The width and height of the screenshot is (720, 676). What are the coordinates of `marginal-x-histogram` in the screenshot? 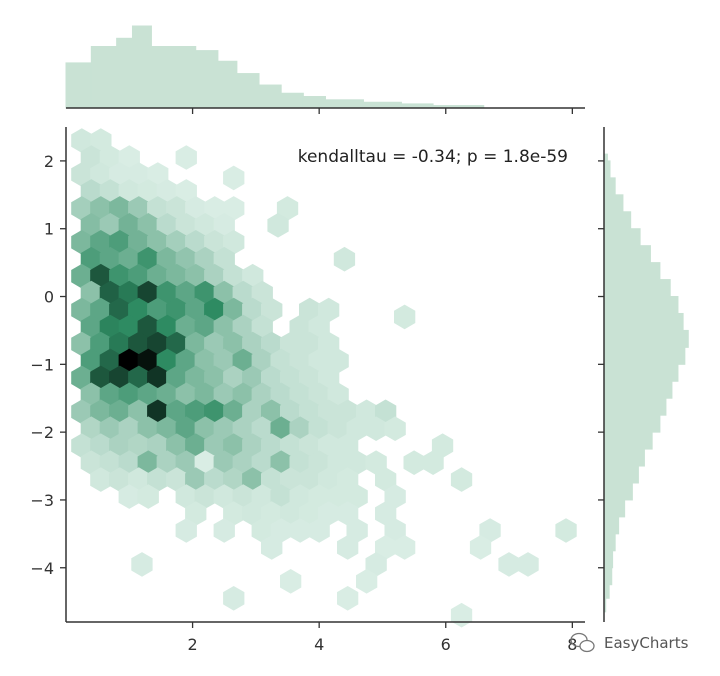 It's located at (275, 67).